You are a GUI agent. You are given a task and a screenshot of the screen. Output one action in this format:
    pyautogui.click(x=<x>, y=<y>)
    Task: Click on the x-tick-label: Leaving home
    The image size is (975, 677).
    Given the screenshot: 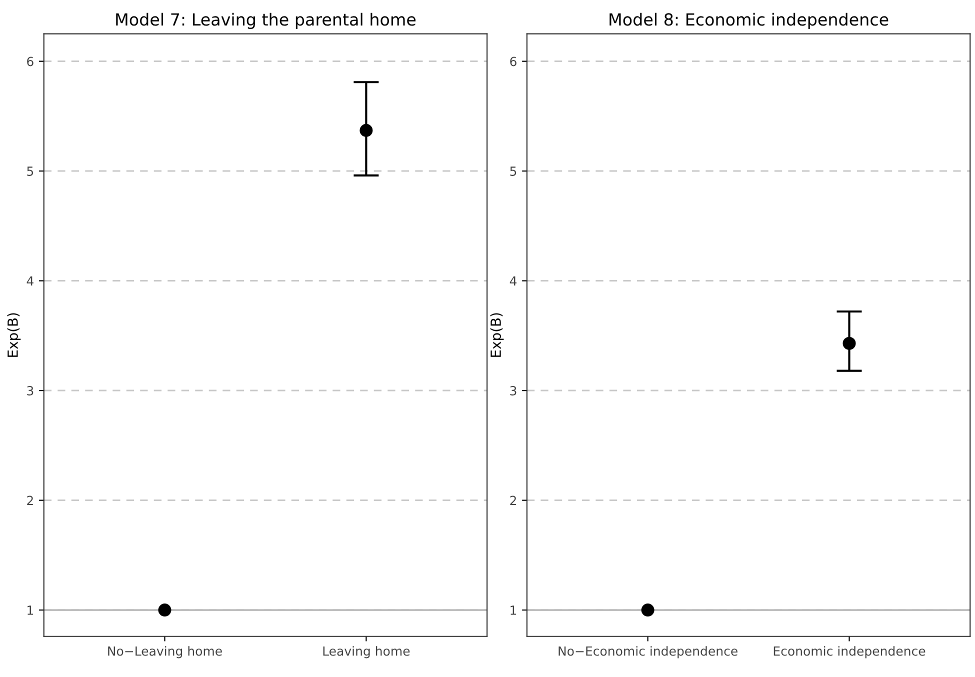 What is the action you would take?
    pyautogui.click(x=366, y=652)
    